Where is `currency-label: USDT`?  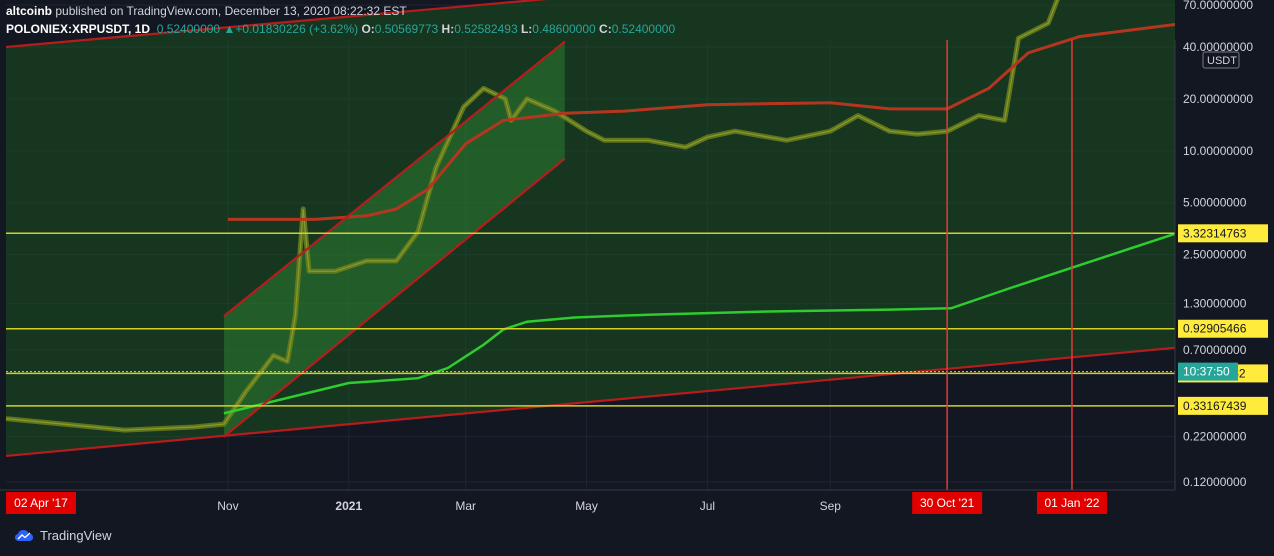
currency-label: USDT is located at coordinates (1222, 61).